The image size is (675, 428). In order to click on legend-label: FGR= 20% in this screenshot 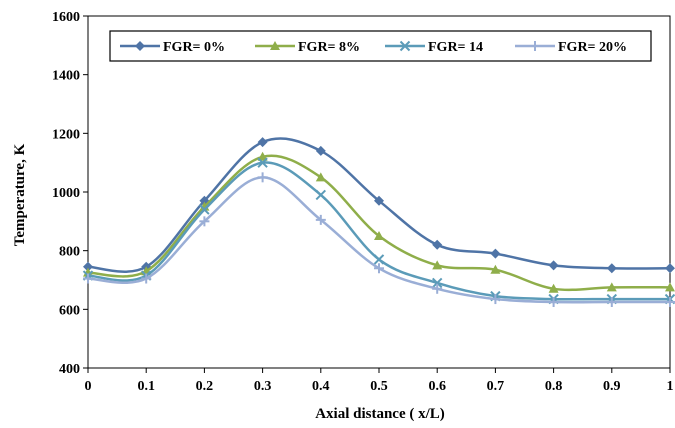, I will do `click(592, 47)`.